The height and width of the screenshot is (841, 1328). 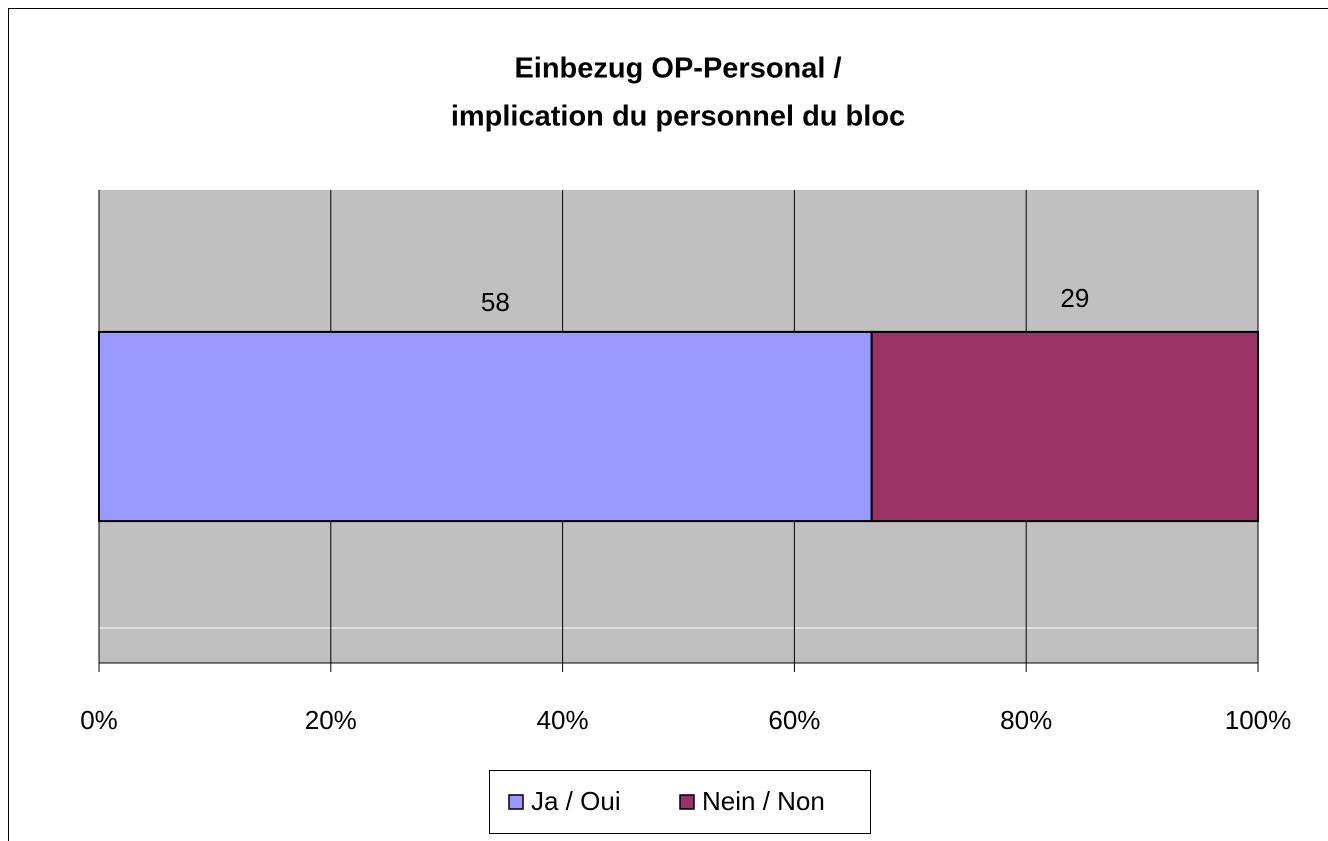 I want to click on x-tick-label: 80%, so click(x=1026, y=720).